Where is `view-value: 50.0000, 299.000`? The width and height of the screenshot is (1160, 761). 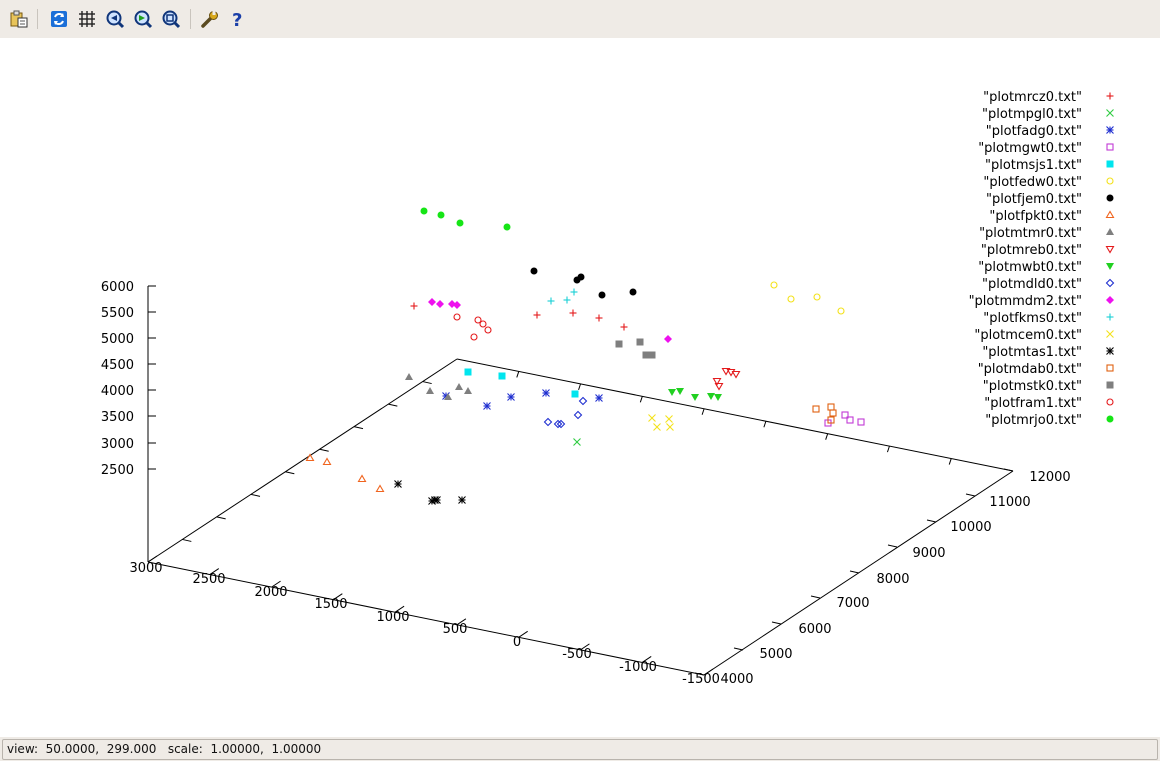 view-value: 50.0000, 299.000 is located at coordinates (101, 749).